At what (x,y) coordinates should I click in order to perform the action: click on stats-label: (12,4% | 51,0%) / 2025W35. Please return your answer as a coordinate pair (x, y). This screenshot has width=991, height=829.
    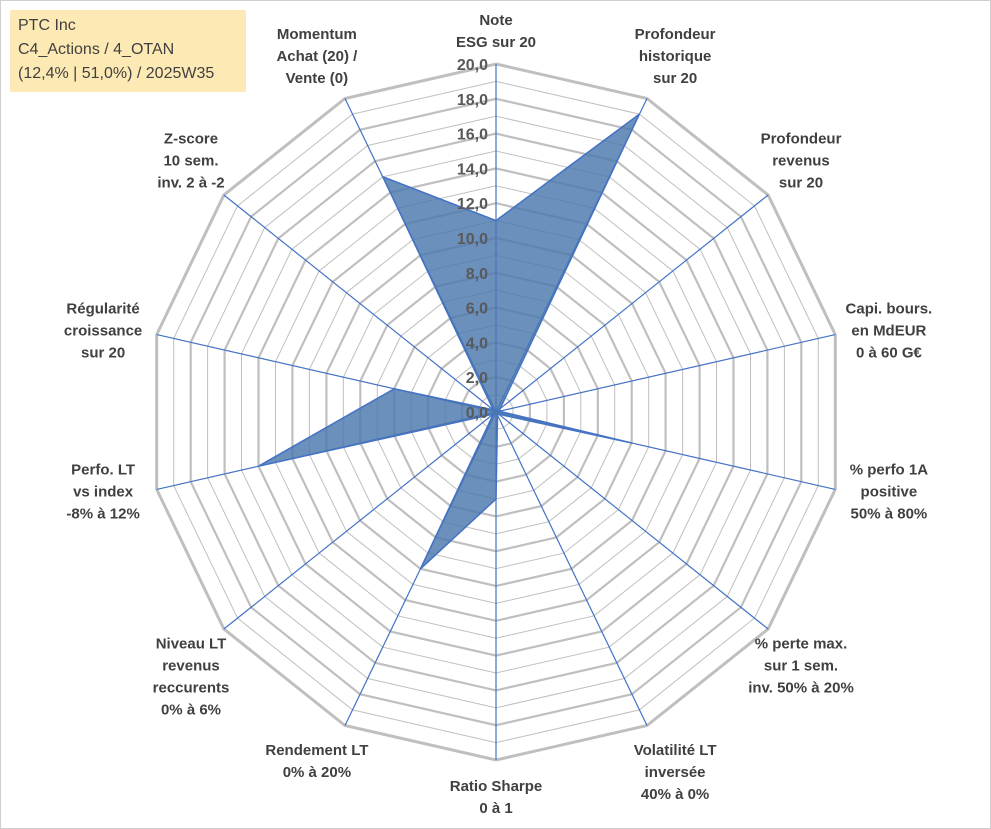
    Looking at the image, I should click on (116, 73).